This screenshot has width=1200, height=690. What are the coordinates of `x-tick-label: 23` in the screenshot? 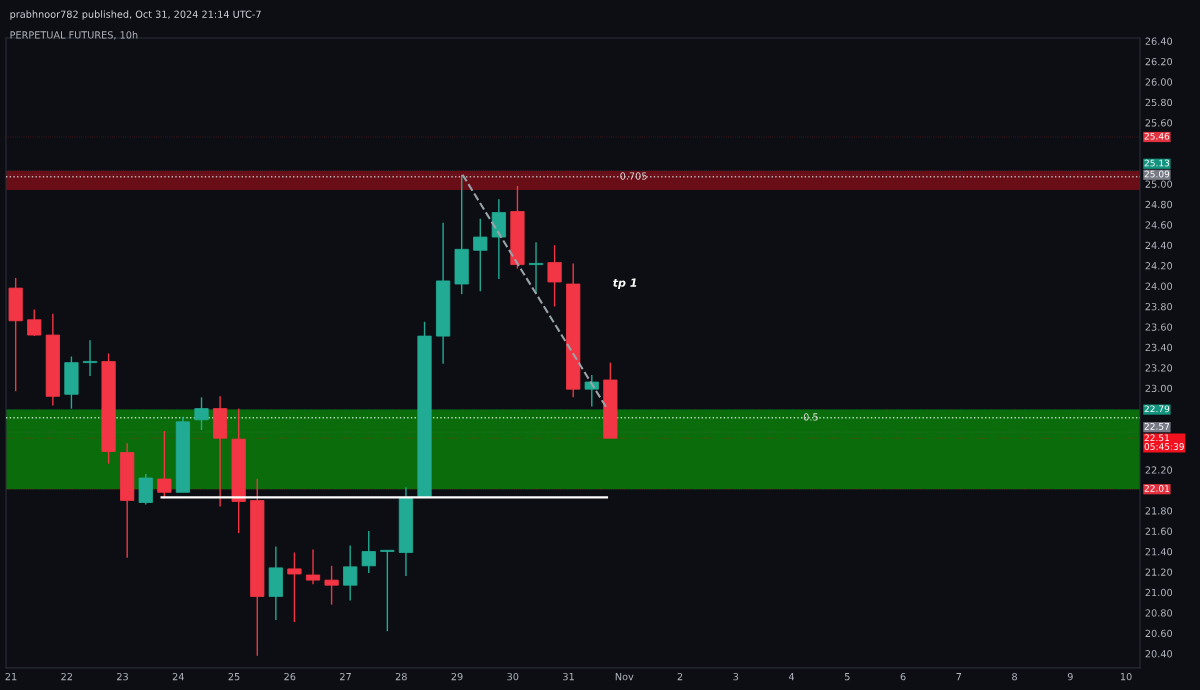 It's located at (122, 676).